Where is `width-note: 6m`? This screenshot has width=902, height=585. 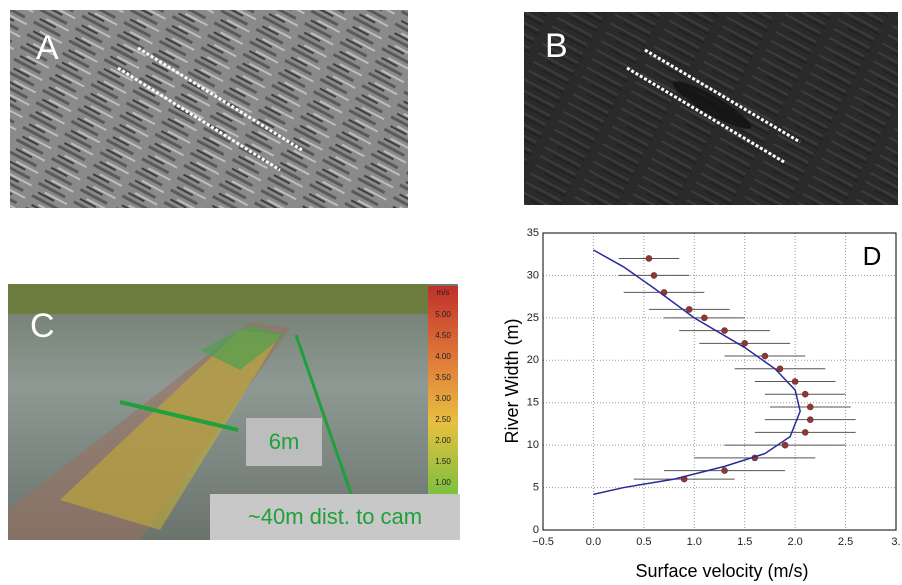 width-note: 6m is located at coordinates (284, 441).